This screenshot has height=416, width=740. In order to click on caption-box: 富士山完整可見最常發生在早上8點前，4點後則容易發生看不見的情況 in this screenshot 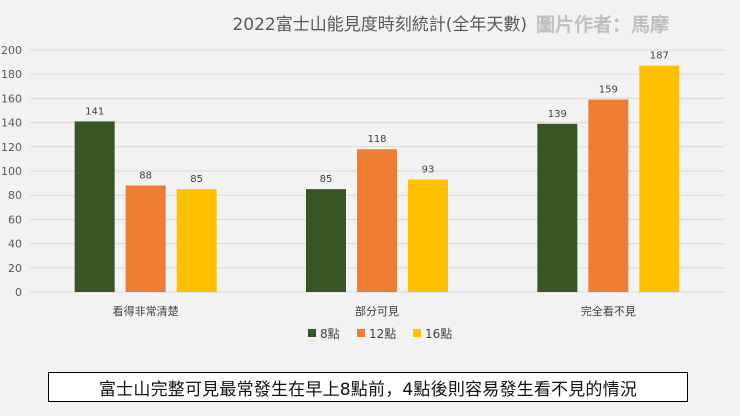, I will do `click(368, 387)`.